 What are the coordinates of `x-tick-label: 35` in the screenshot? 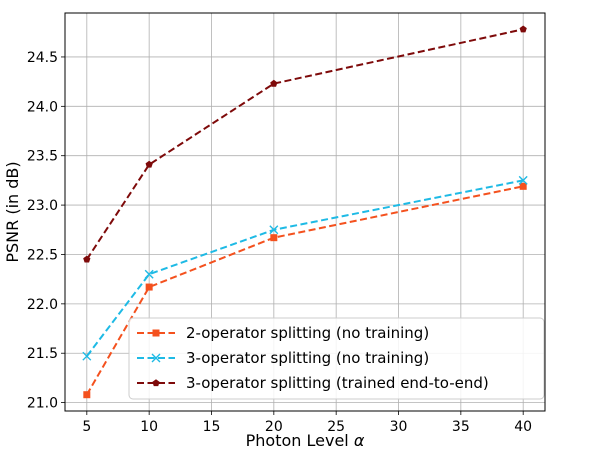 It's located at (461, 427).